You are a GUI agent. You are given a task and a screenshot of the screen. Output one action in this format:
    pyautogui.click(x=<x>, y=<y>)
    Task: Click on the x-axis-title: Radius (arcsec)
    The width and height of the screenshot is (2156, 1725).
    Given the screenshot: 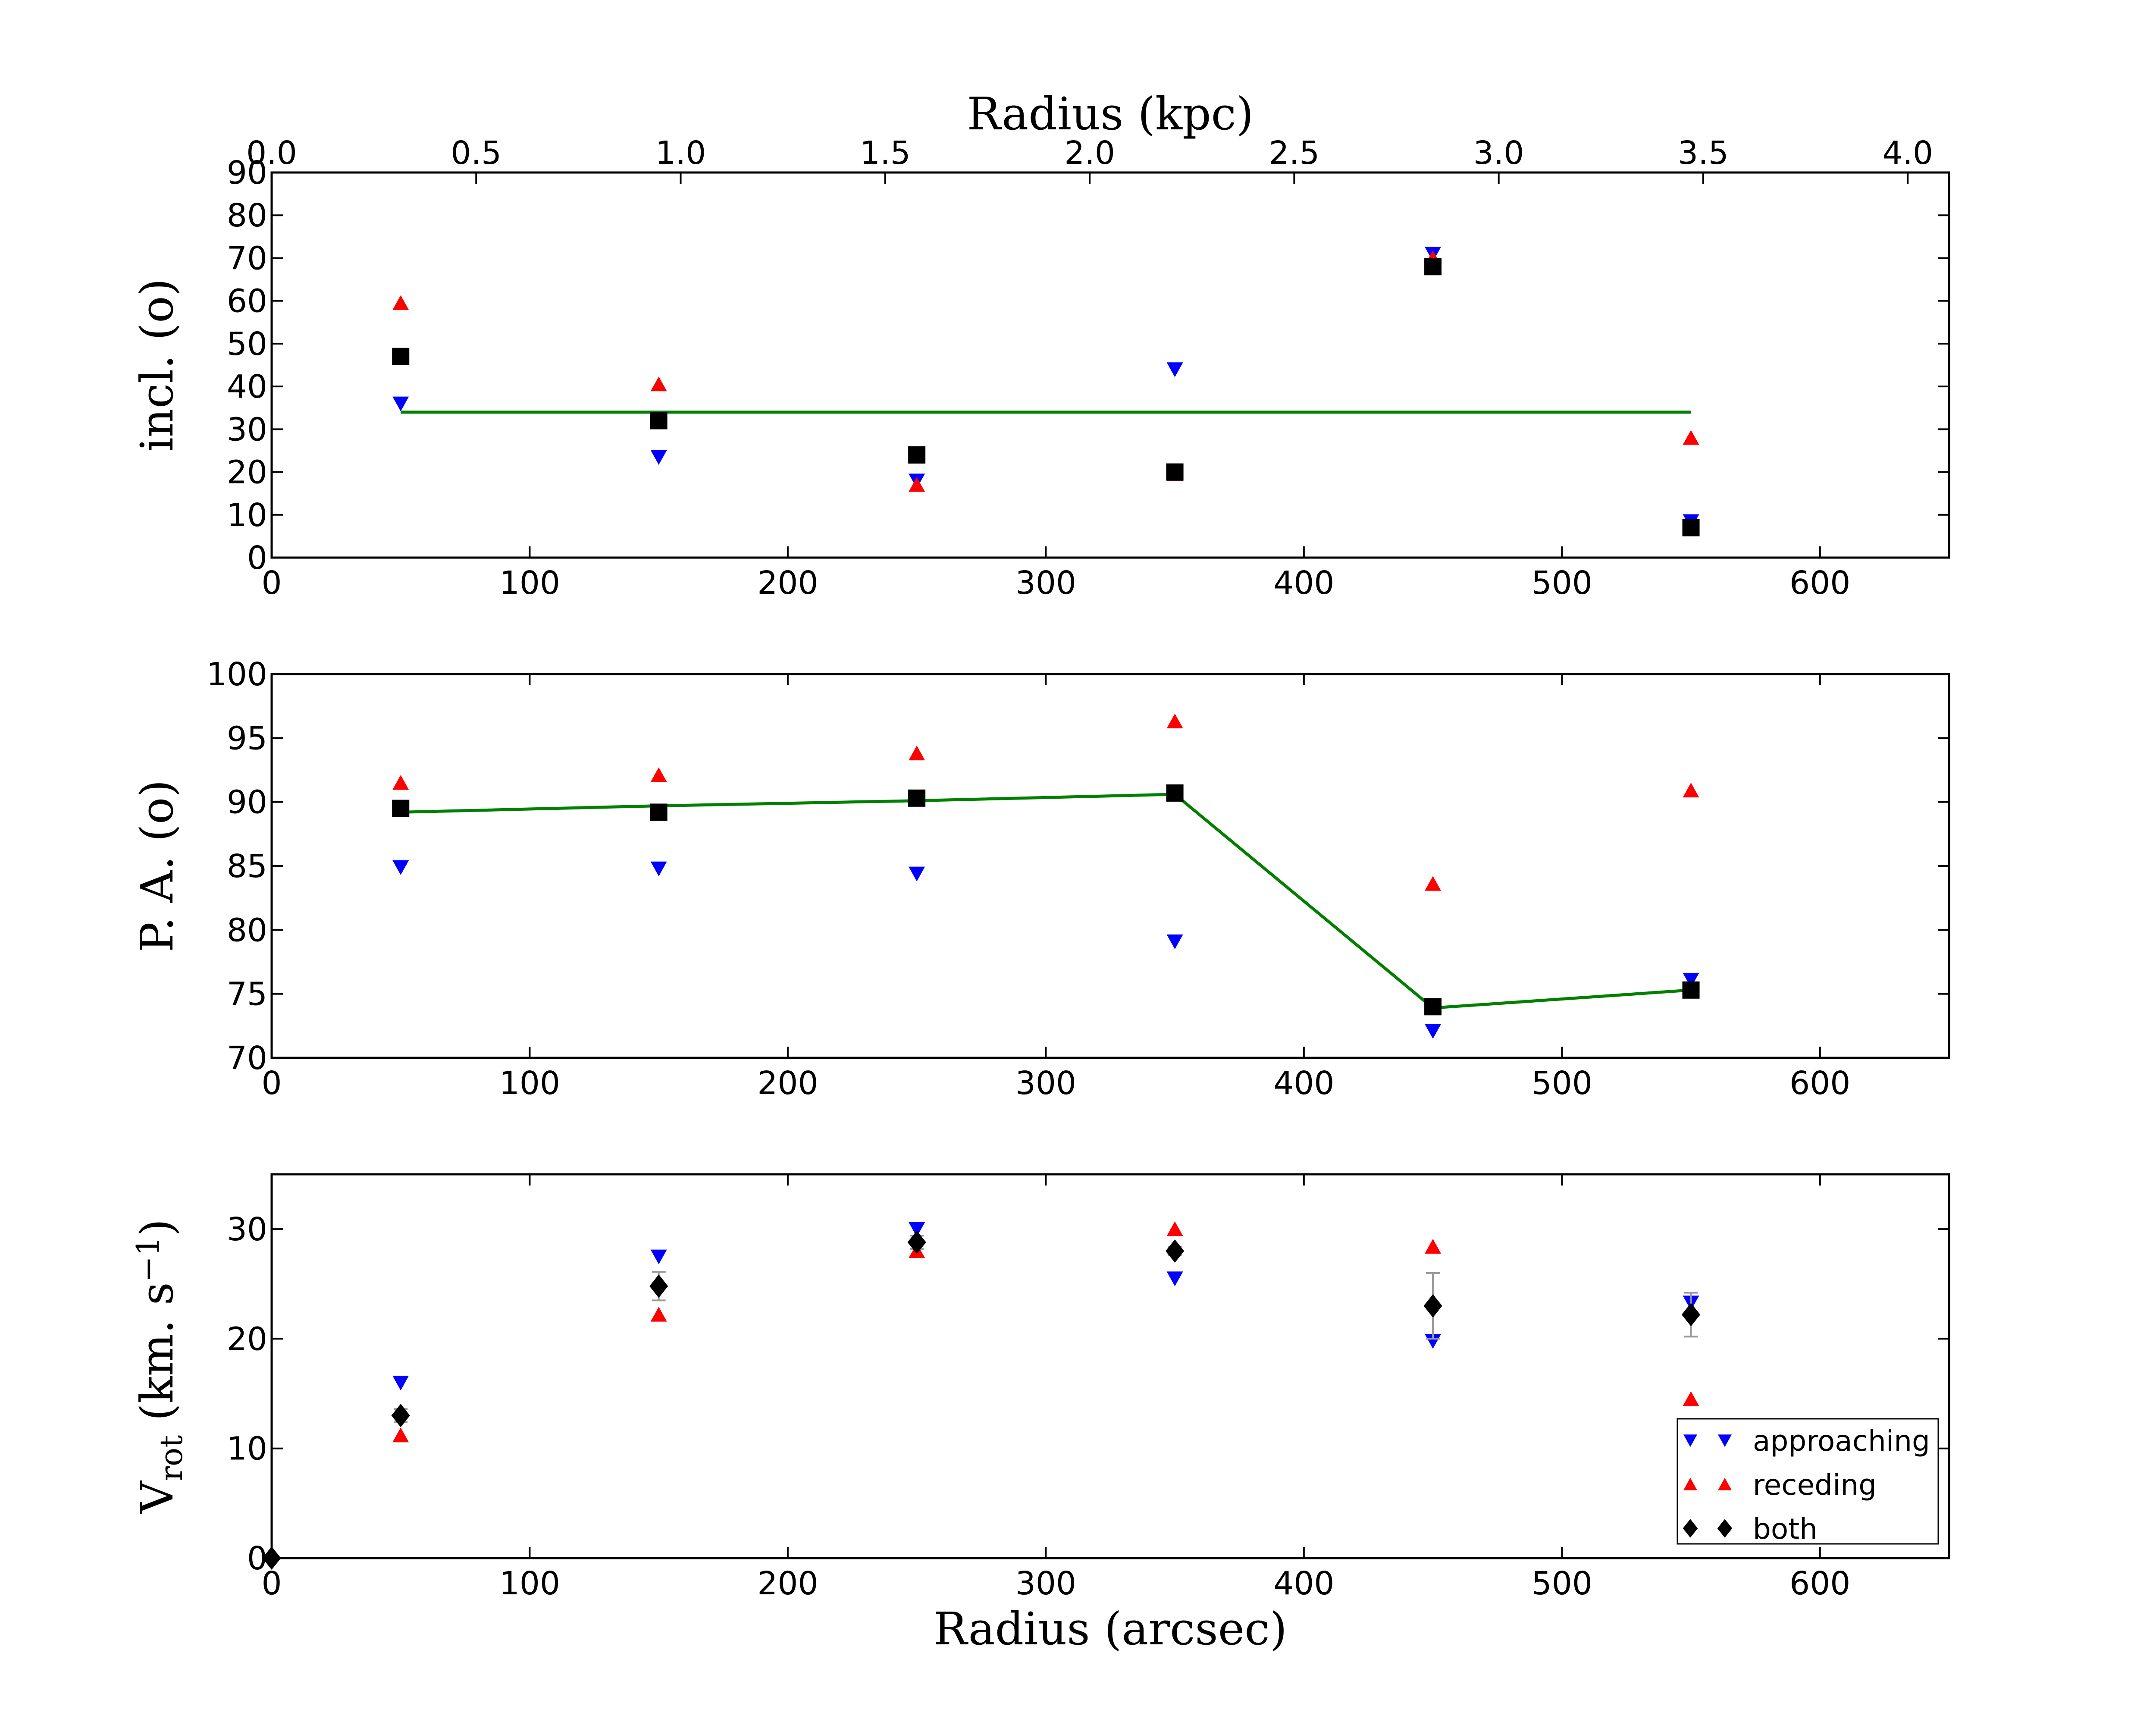 What is the action you would take?
    pyautogui.click(x=1110, y=1629)
    